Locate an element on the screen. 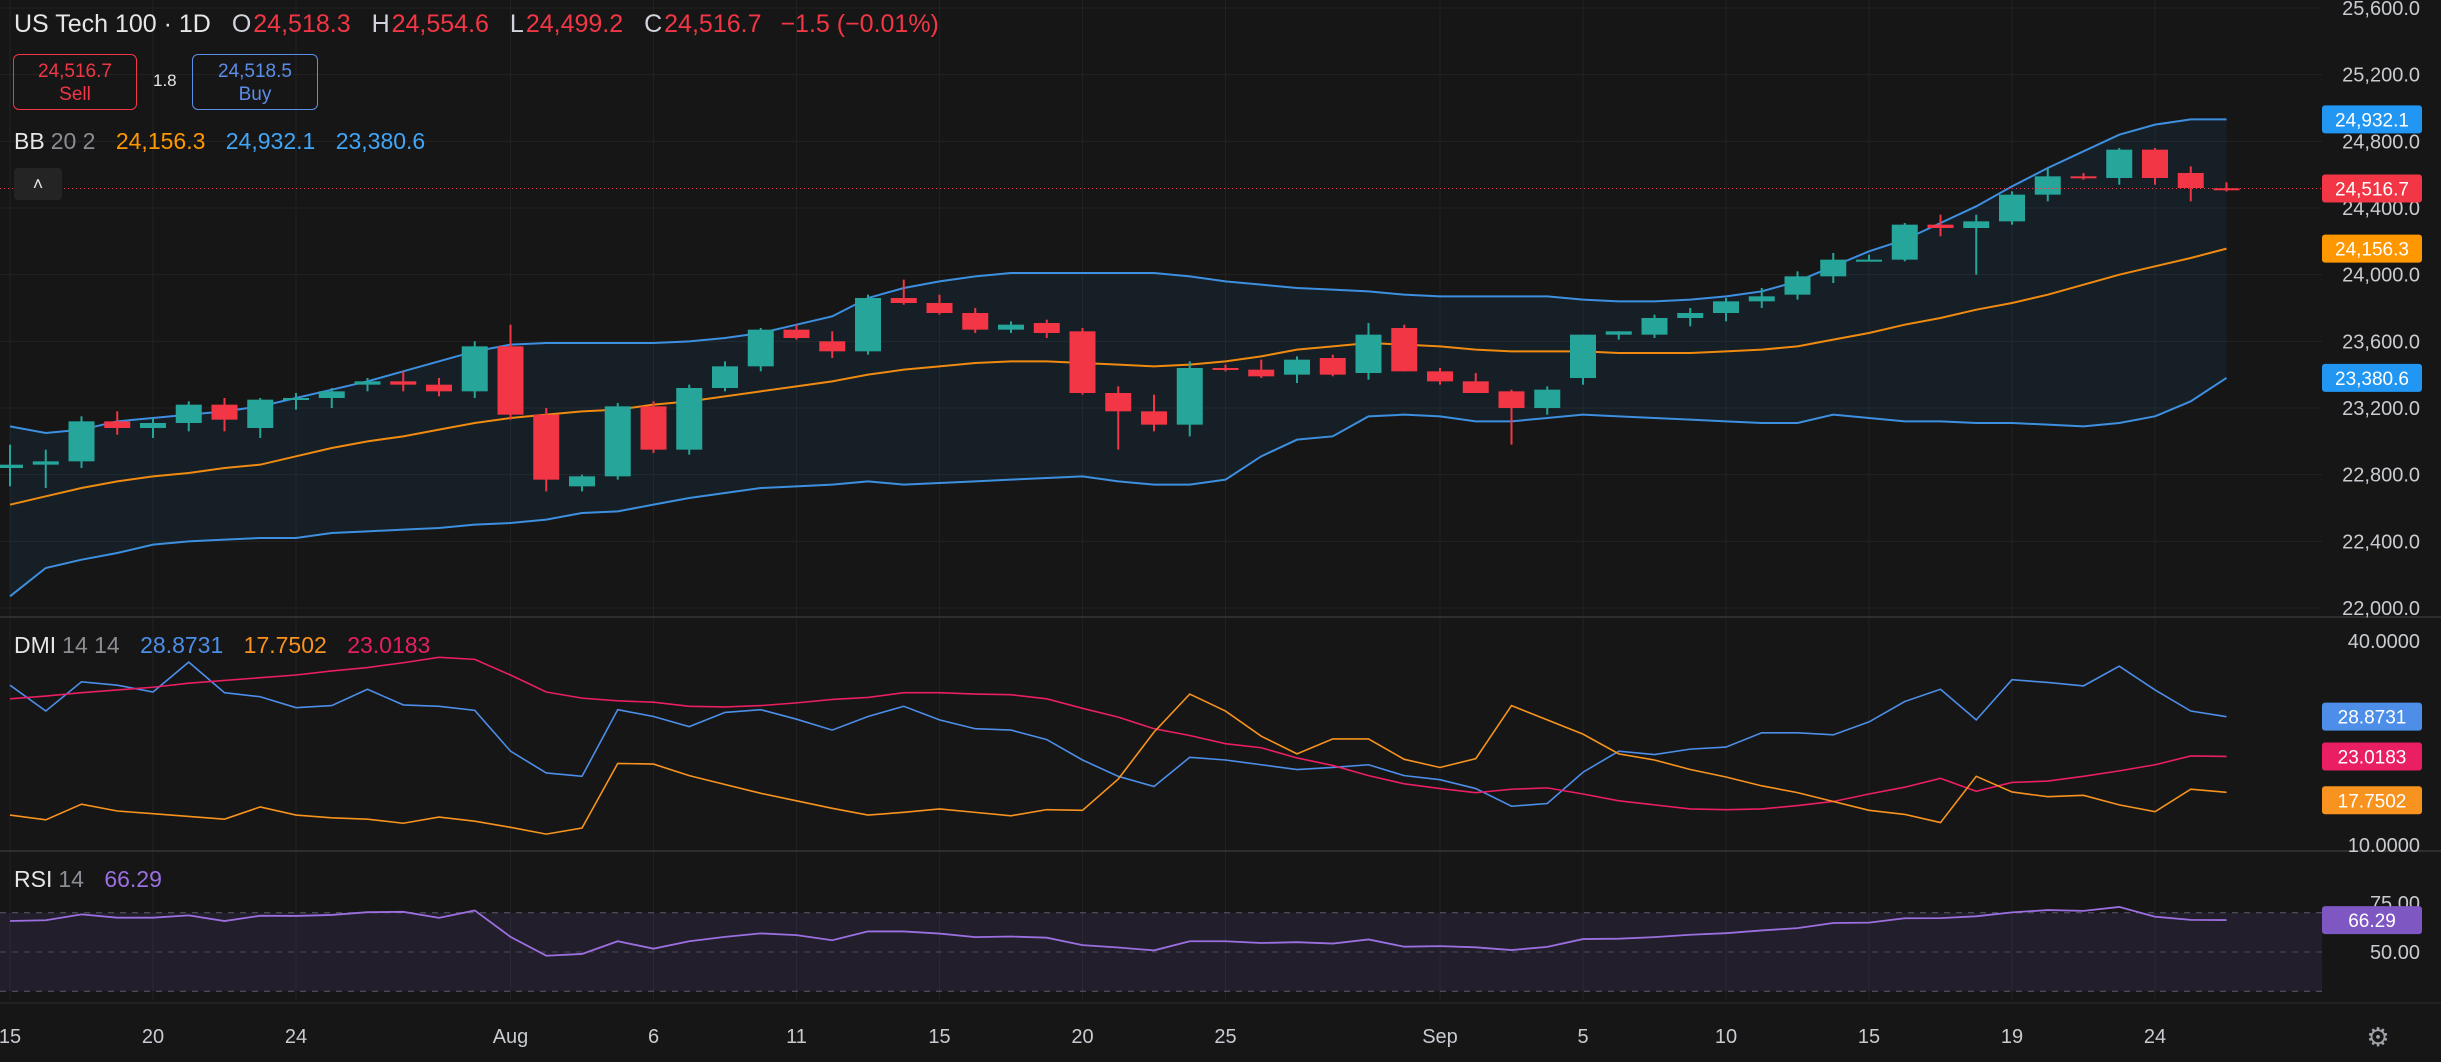  rsi-tag: 66.29 is located at coordinates (2372, 921).